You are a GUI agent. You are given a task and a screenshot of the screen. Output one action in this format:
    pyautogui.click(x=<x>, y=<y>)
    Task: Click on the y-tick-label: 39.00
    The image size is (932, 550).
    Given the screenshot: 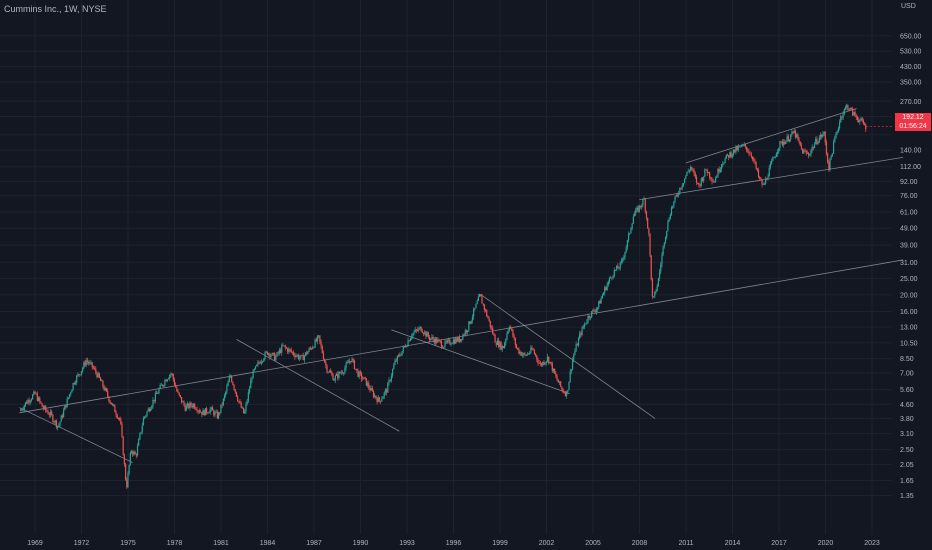 What is the action you would take?
    pyautogui.click(x=909, y=246)
    